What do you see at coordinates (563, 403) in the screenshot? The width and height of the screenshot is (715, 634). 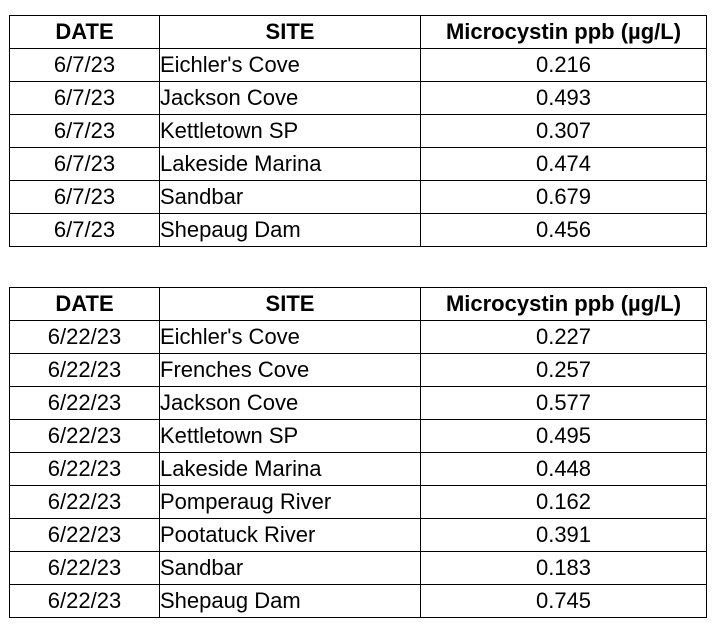 I see `microcystin-value-cell: 0.577` at bounding box center [563, 403].